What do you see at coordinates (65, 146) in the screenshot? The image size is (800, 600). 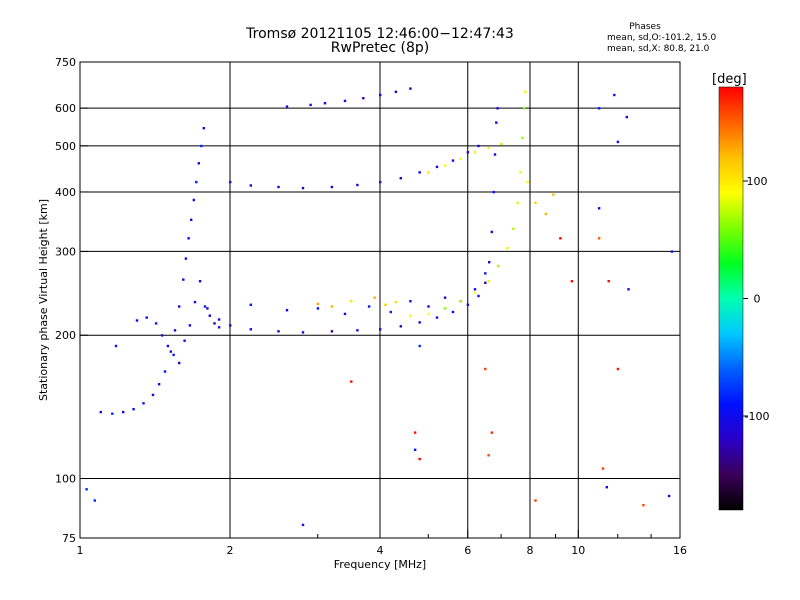 I see `y-tick-label: 500` at bounding box center [65, 146].